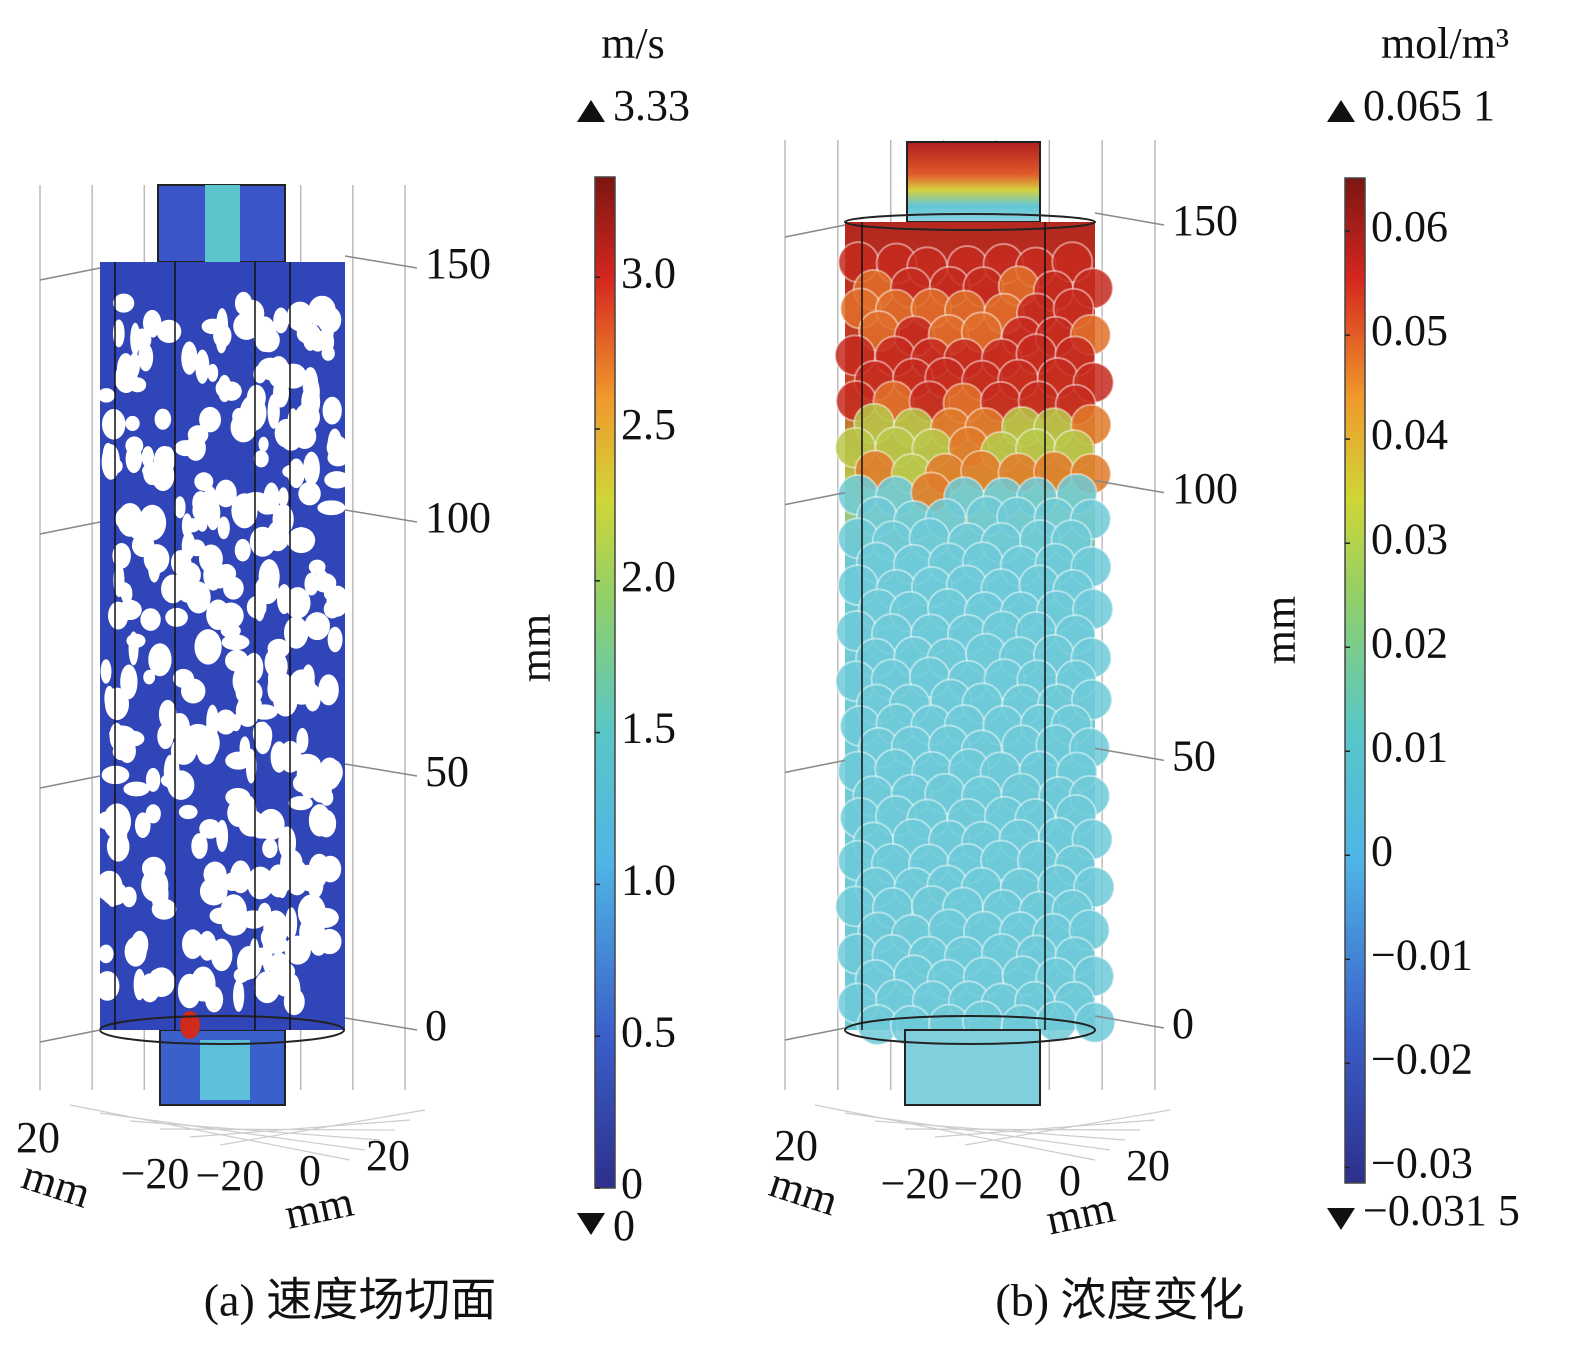 This screenshot has width=1575, height=1350. I want to click on colorbar, so click(1355, 680).